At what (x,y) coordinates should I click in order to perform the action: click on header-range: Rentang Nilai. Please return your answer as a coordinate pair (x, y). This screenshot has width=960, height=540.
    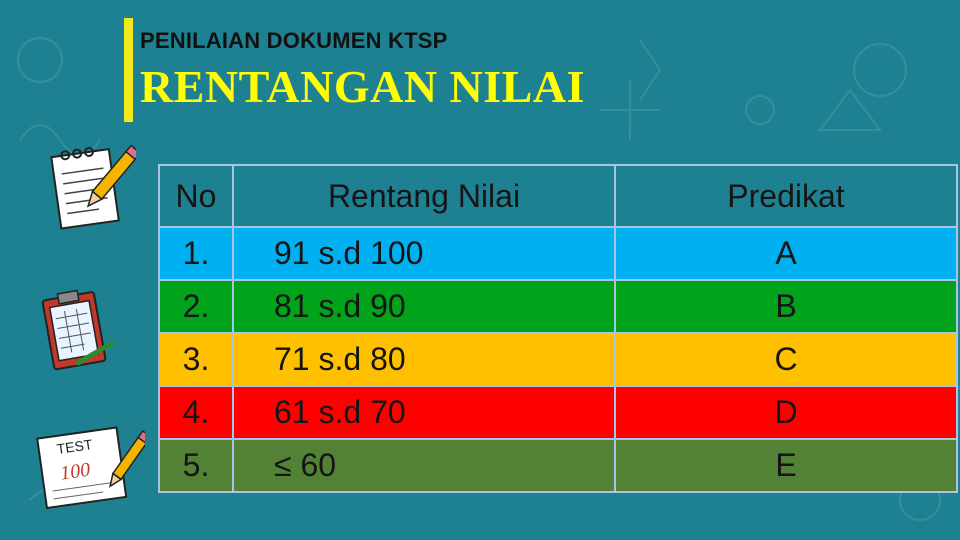
    Looking at the image, I should click on (424, 196).